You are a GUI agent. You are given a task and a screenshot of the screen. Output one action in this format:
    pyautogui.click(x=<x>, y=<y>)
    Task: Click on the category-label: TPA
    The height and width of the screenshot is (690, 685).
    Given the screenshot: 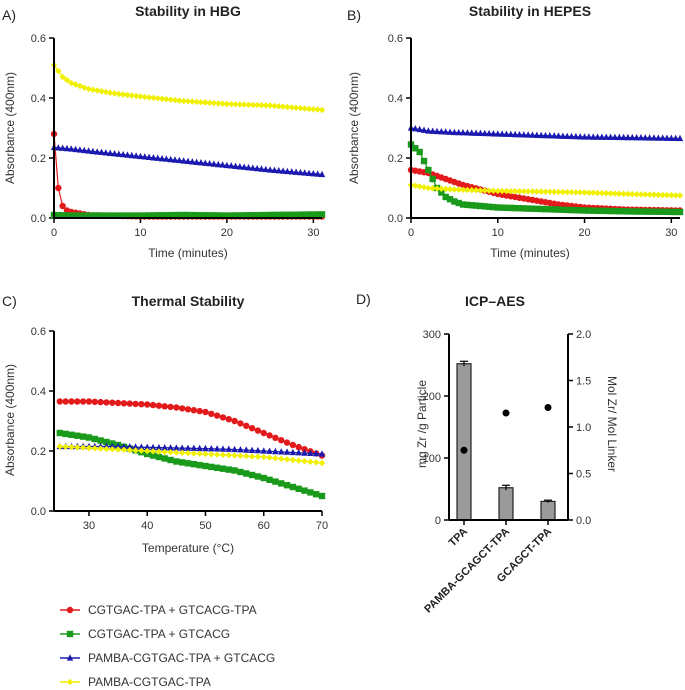 What is the action you would take?
    pyautogui.click(x=459, y=538)
    